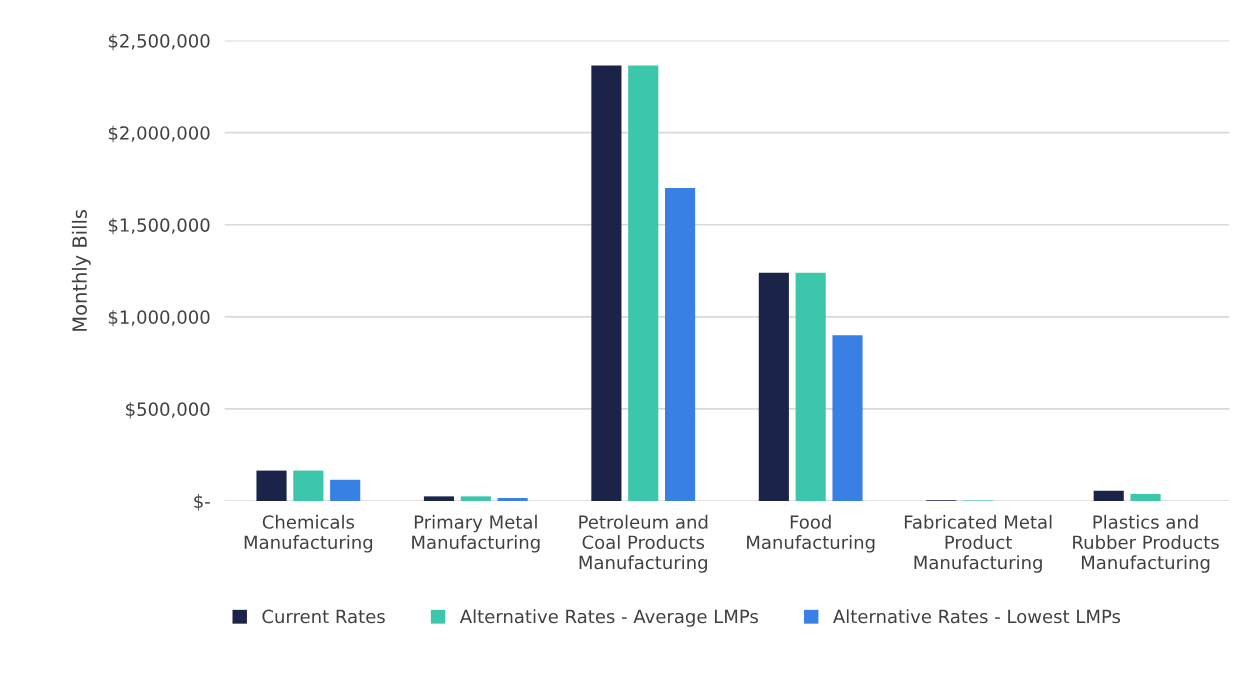 The width and height of the screenshot is (1248, 677). What do you see at coordinates (1146, 543) in the screenshot?
I see `x-tick-label: Plastics and Rubber Products Manufacturing` at bounding box center [1146, 543].